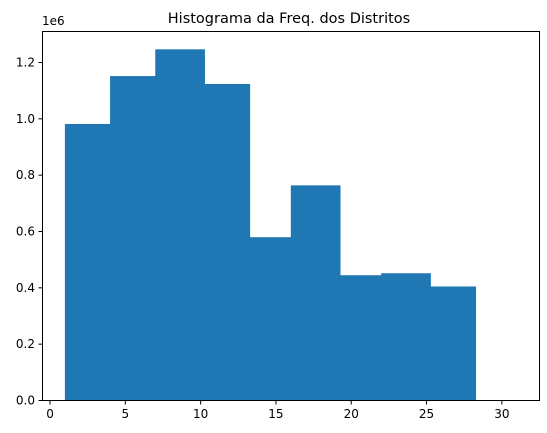 The width and height of the screenshot is (547, 433). What do you see at coordinates (426, 414) in the screenshot?
I see `x-tick-label: 25` at bounding box center [426, 414].